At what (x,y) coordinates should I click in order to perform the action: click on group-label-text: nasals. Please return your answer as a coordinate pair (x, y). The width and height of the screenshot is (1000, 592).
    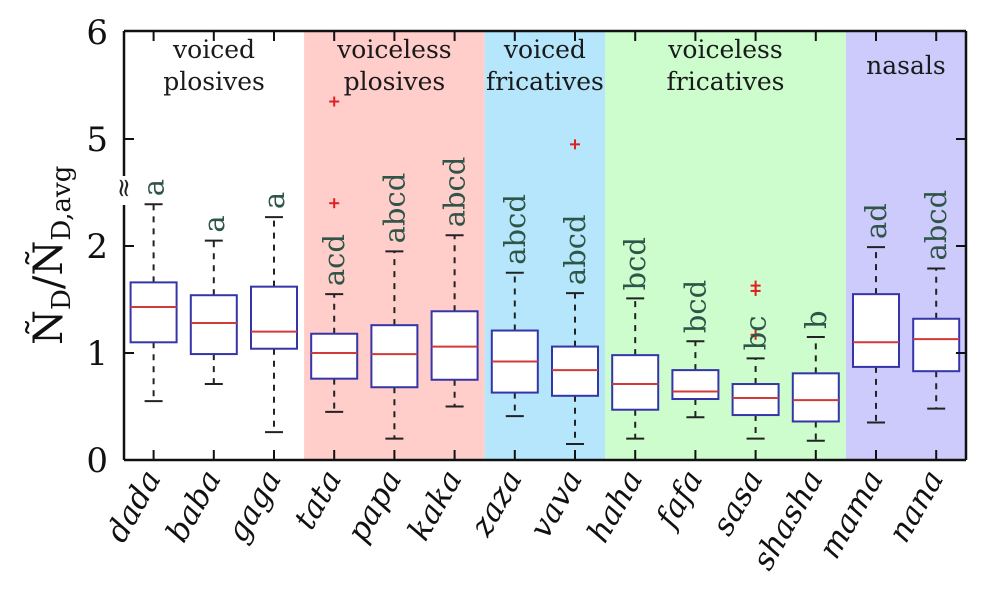
    Looking at the image, I should click on (906, 65).